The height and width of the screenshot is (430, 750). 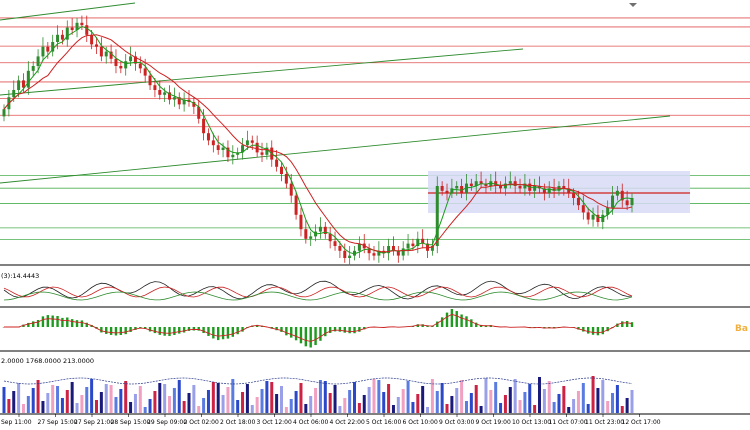 What do you see at coordinates (318, 381) in the screenshot?
I see `volume-average-line` at bounding box center [318, 381].